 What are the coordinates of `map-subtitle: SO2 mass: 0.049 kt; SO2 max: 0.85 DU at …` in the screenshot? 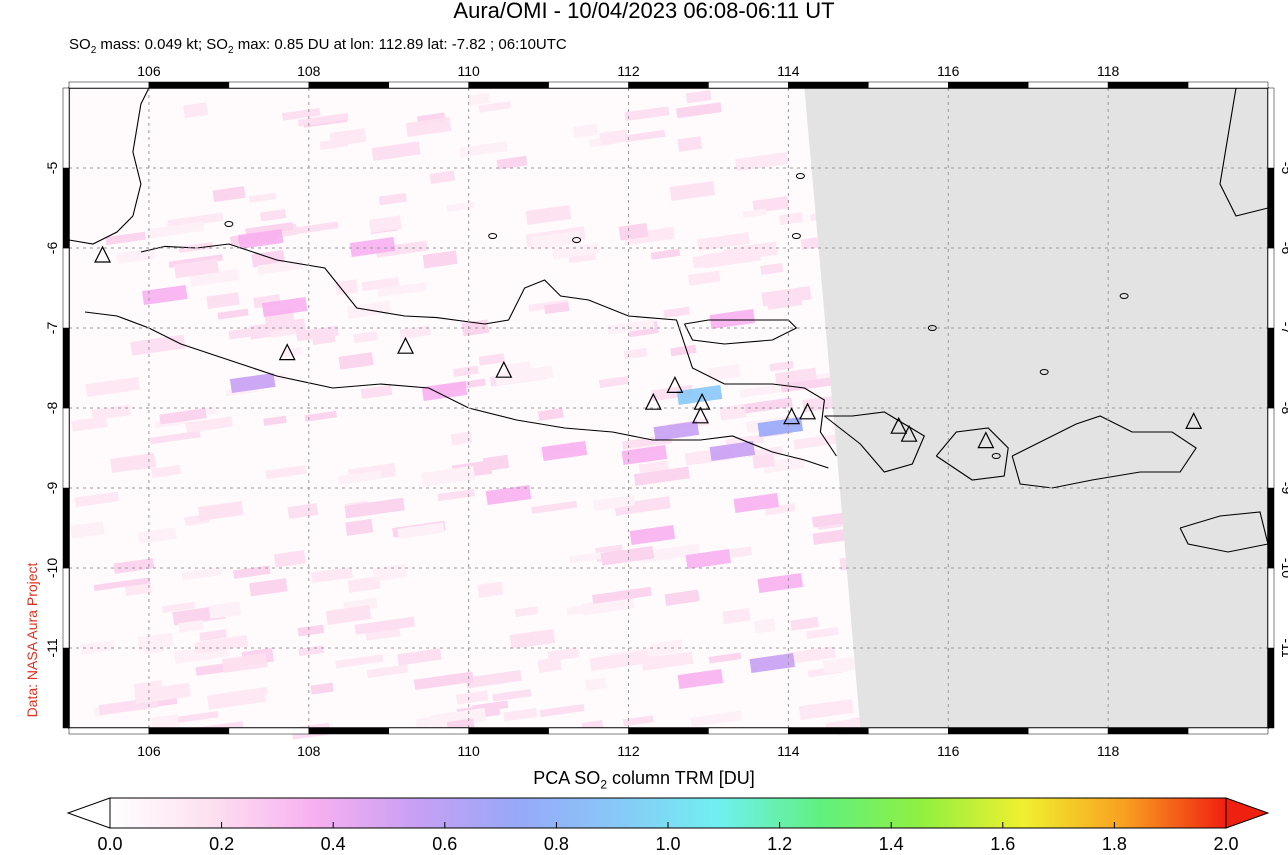 It's located at (318, 46).